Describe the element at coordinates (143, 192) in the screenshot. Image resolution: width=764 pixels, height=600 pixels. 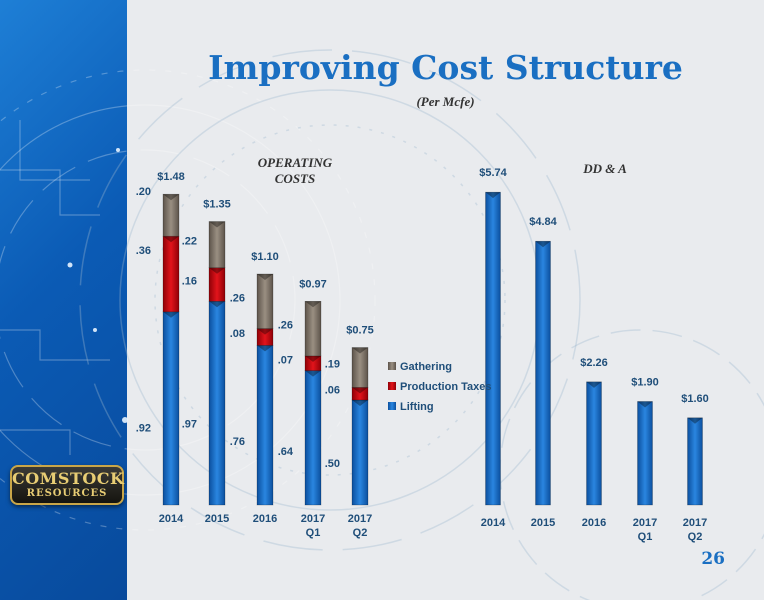
I see `gathering-label-0: .20` at that location.